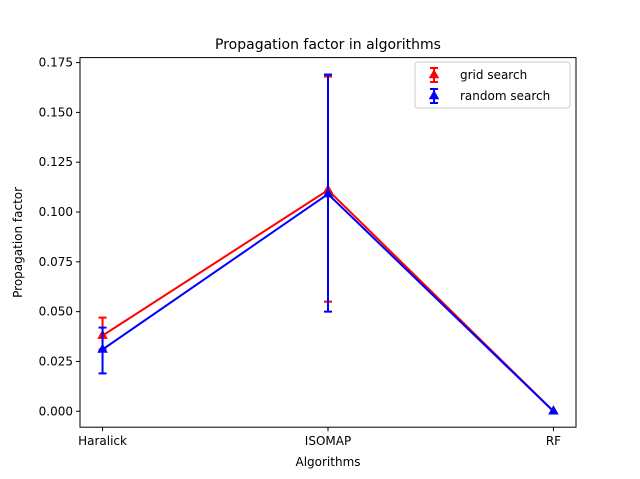  I want to click on y-tick-label: 0.075, so click(56, 262).